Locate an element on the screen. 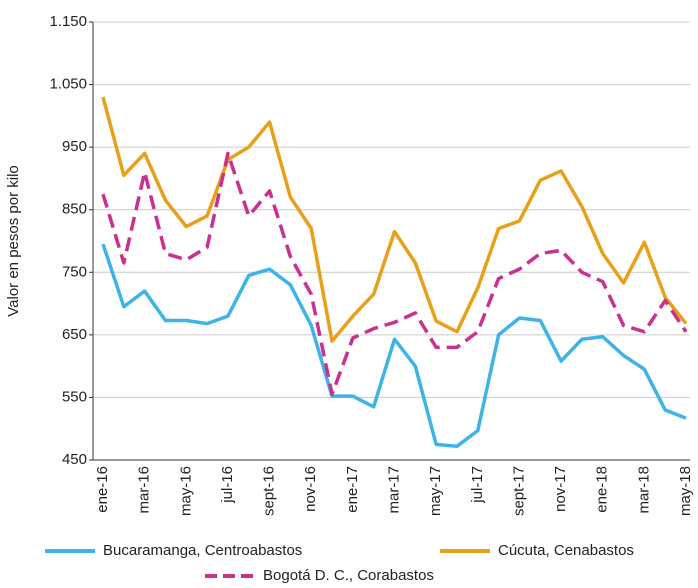 The height and width of the screenshot is (588, 698). y-tick-label: 550 is located at coordinates (74, 396).